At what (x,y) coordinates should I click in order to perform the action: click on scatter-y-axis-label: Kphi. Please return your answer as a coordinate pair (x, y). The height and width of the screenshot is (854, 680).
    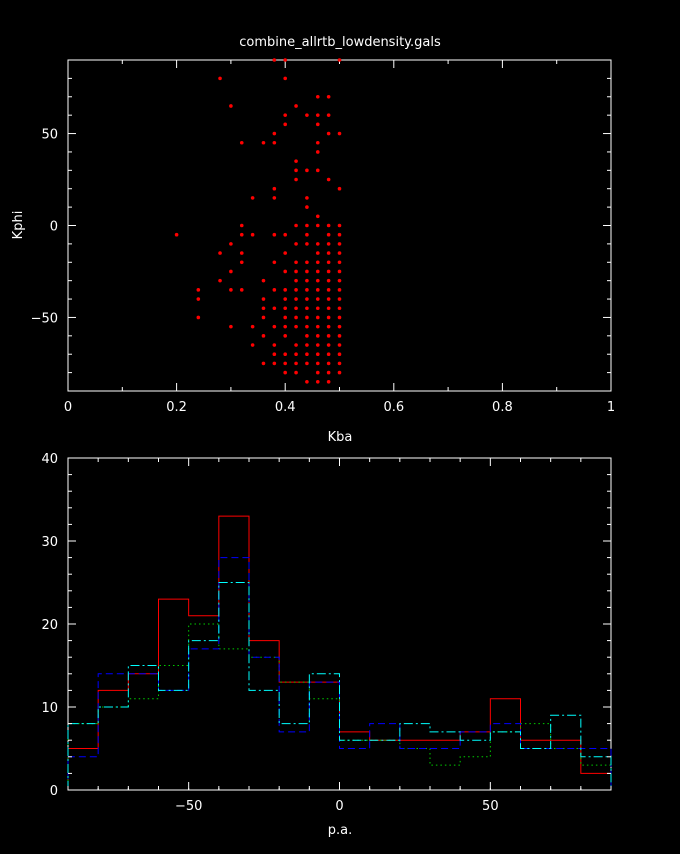
    Looking at the image, I should click on (18, 225).